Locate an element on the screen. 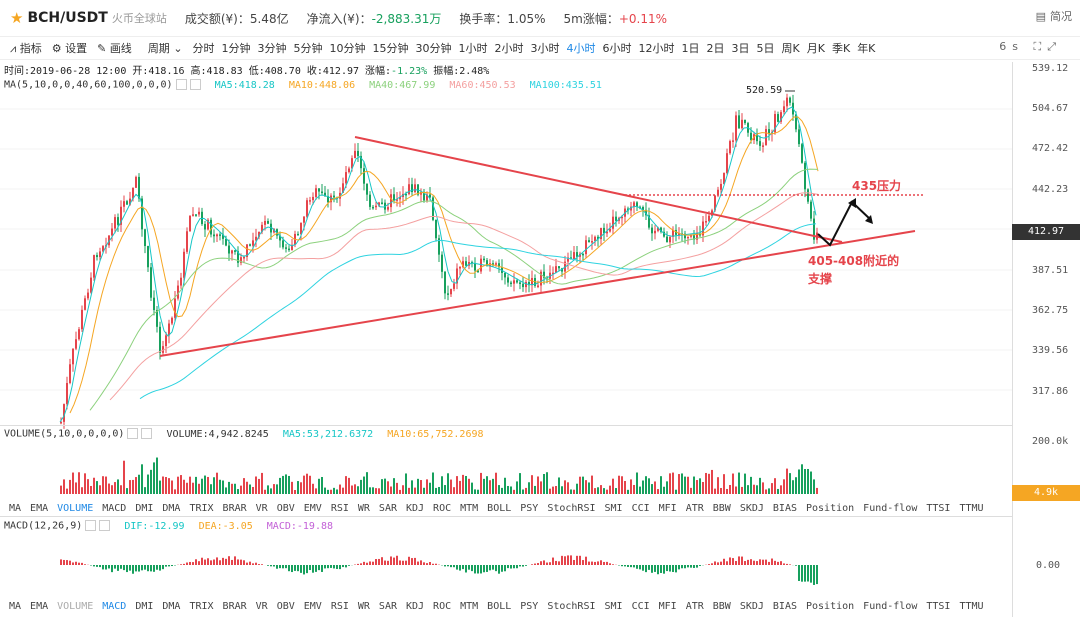 Image resolution: width=1080 pixels, height=617 pixels. period-19: 季K is located at coordinates (841, 48).